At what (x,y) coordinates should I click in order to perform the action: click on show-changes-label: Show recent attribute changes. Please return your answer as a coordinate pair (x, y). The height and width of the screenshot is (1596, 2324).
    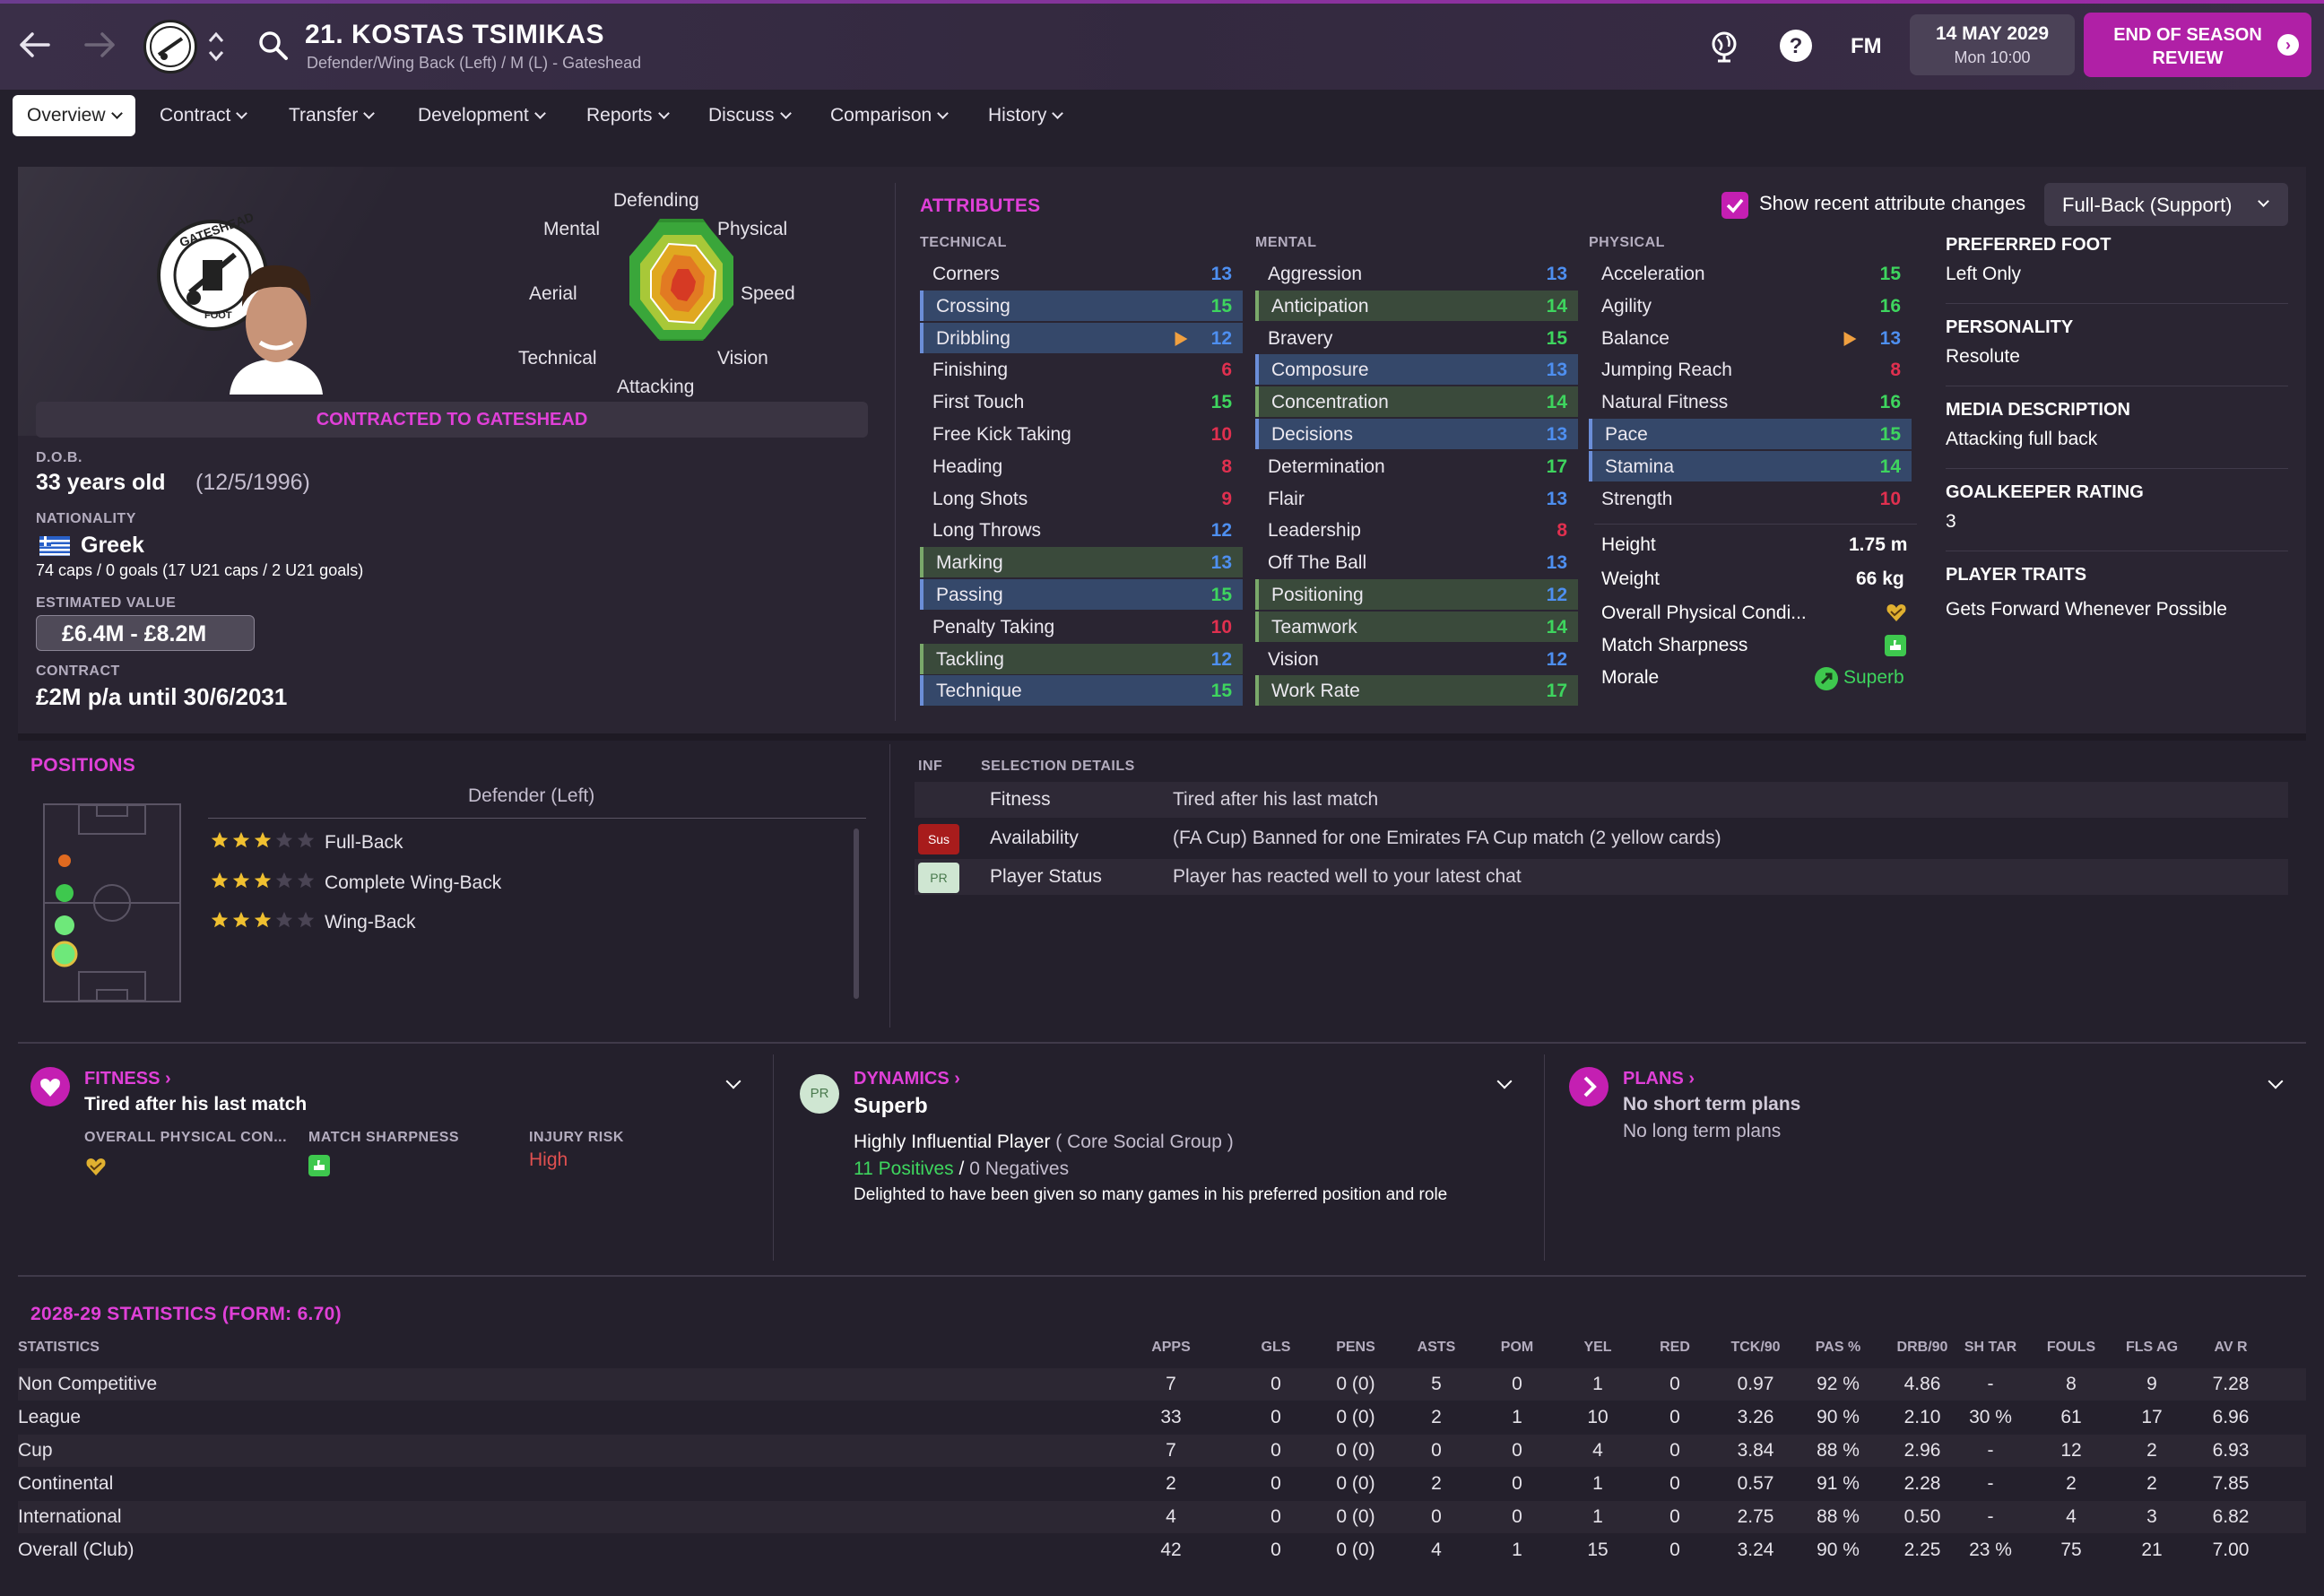
    Looking at the image, I should click on (1892, 203).